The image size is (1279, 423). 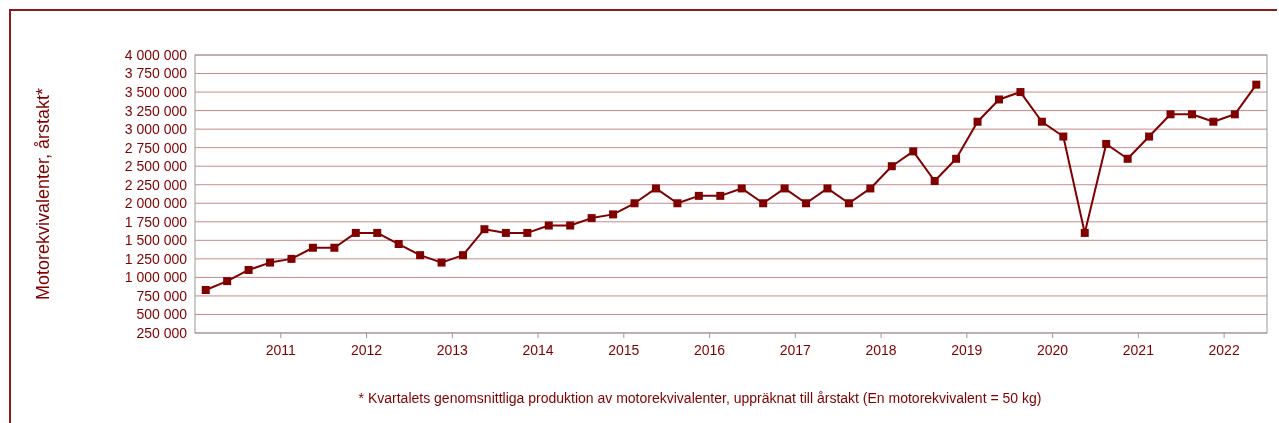 I want to click on x-tick-label: 2017, so click(x=795, y=350).